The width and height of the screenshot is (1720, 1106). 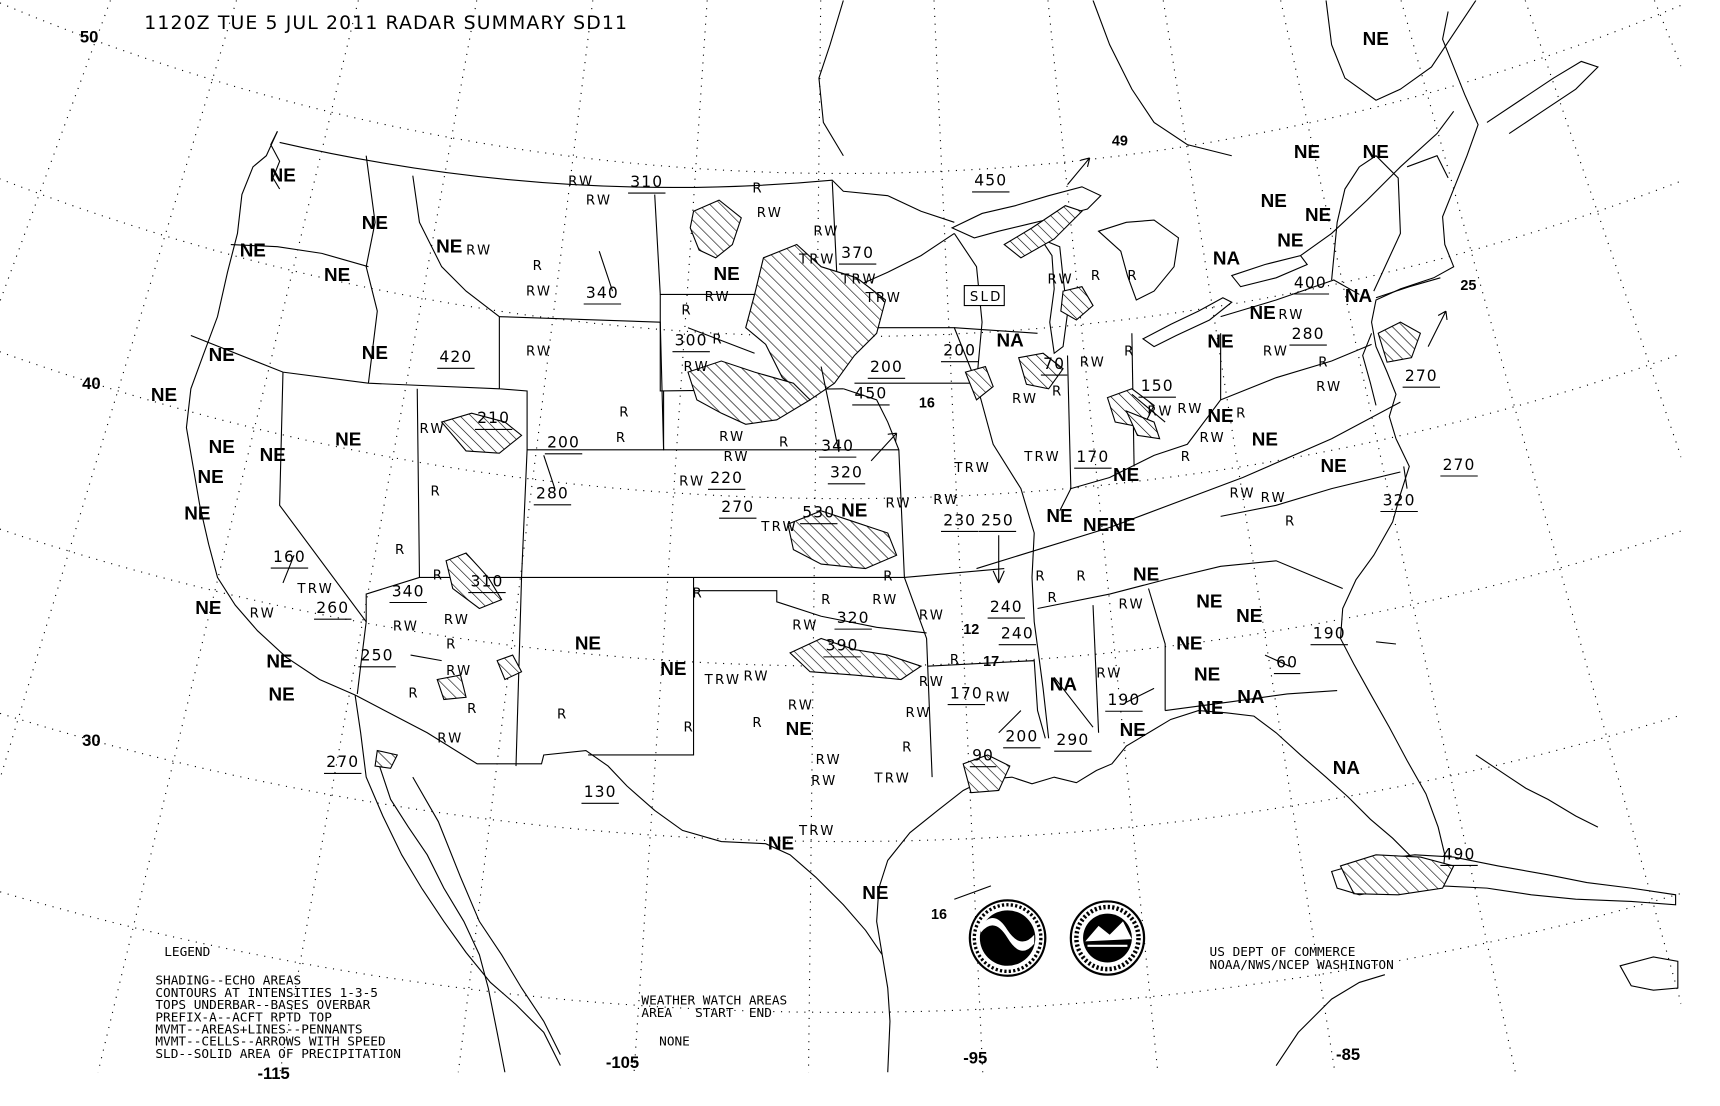 I want to click on cell-speed-label: 16, so click(x=927, y=404).